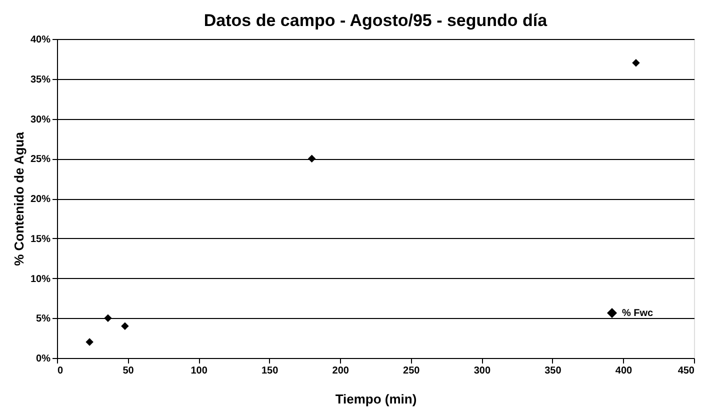 The height and width of the screenshot is (418, 707). Describe the element at coordinates (199, 371) in the screenshot. I see `x-tick-label: 100` at that location.